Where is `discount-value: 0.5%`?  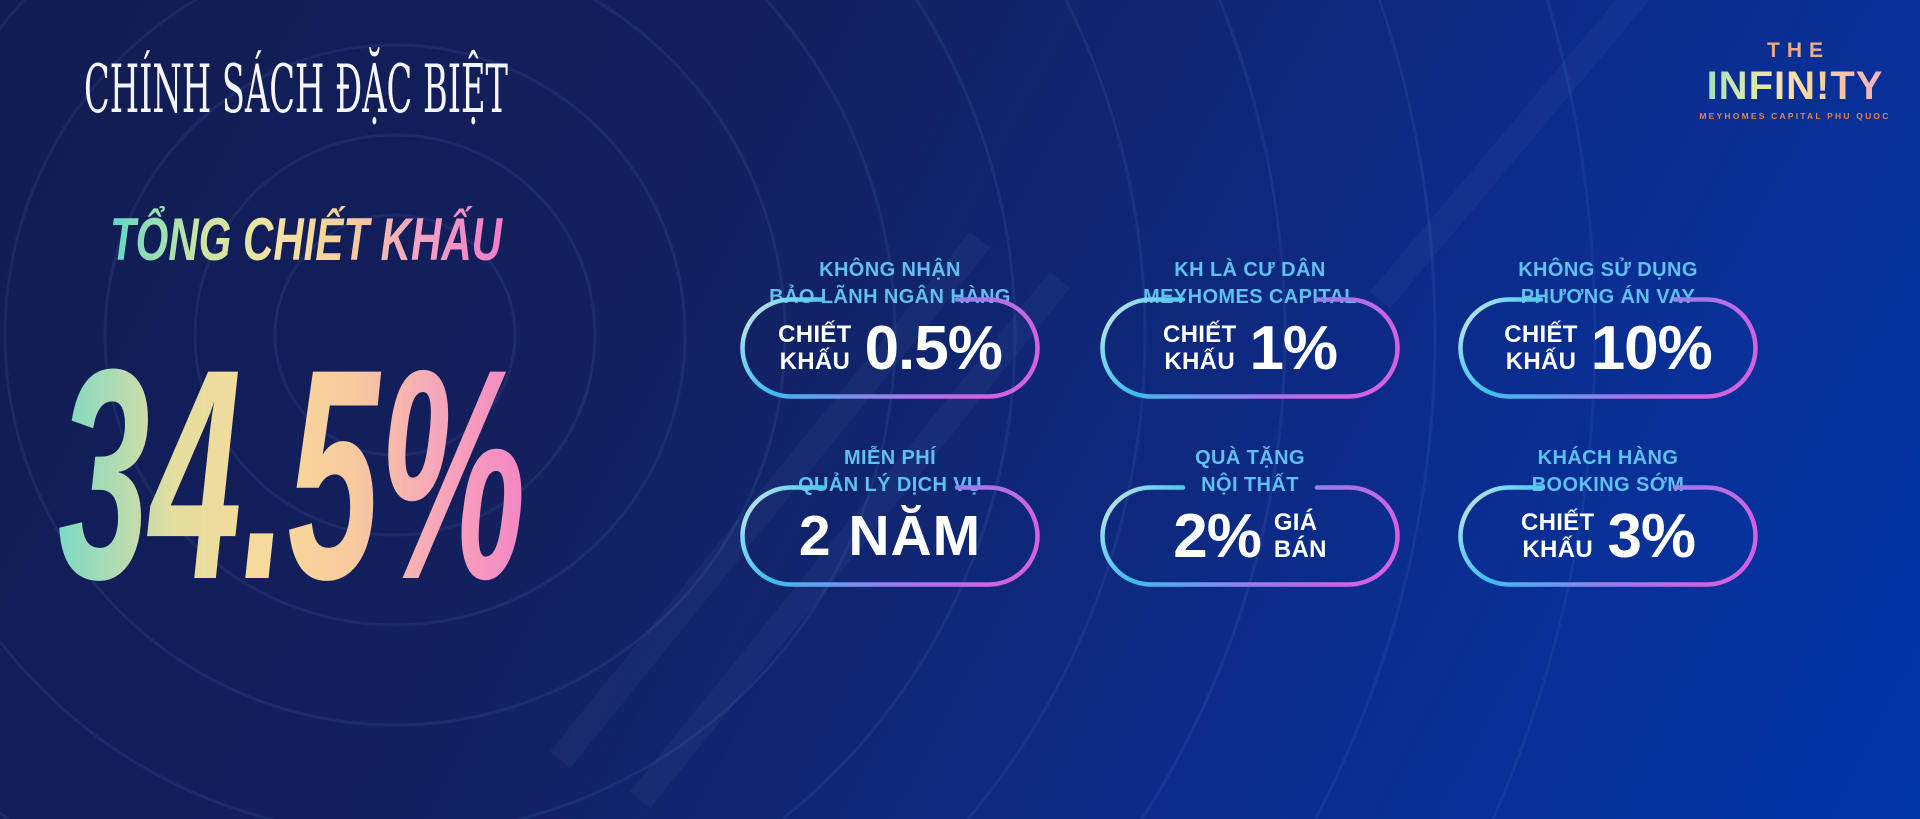
discount-value: 0.5% is located at coordinates (933, 348).